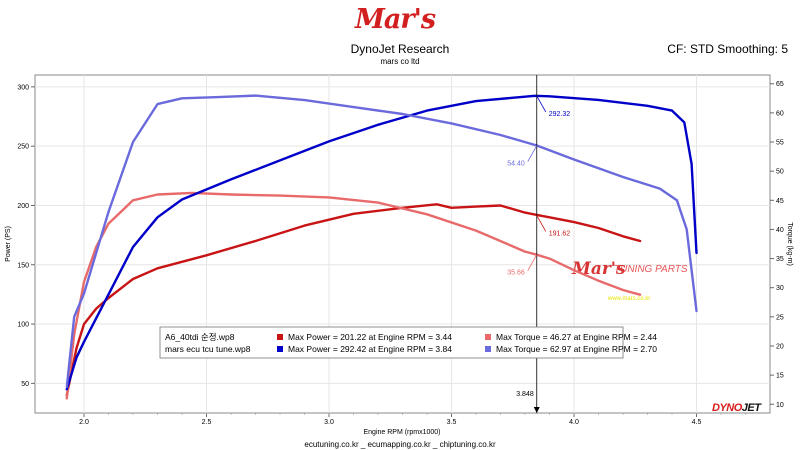 The width and height of the screenshot is (800, 450). Describe the element at coordinates (452, 422) in the screenshot. I see `x-tick-label: 3.5` at that location.